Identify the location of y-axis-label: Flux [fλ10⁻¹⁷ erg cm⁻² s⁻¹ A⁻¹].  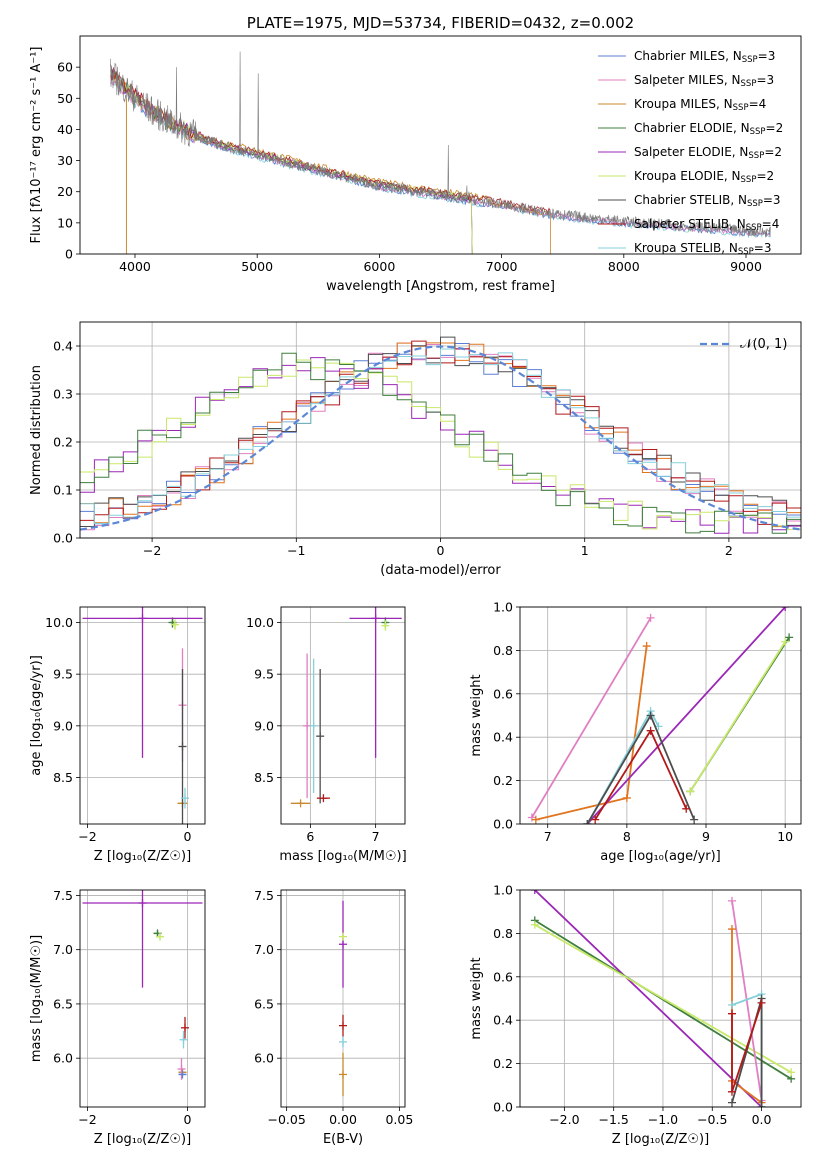
(36, 145).